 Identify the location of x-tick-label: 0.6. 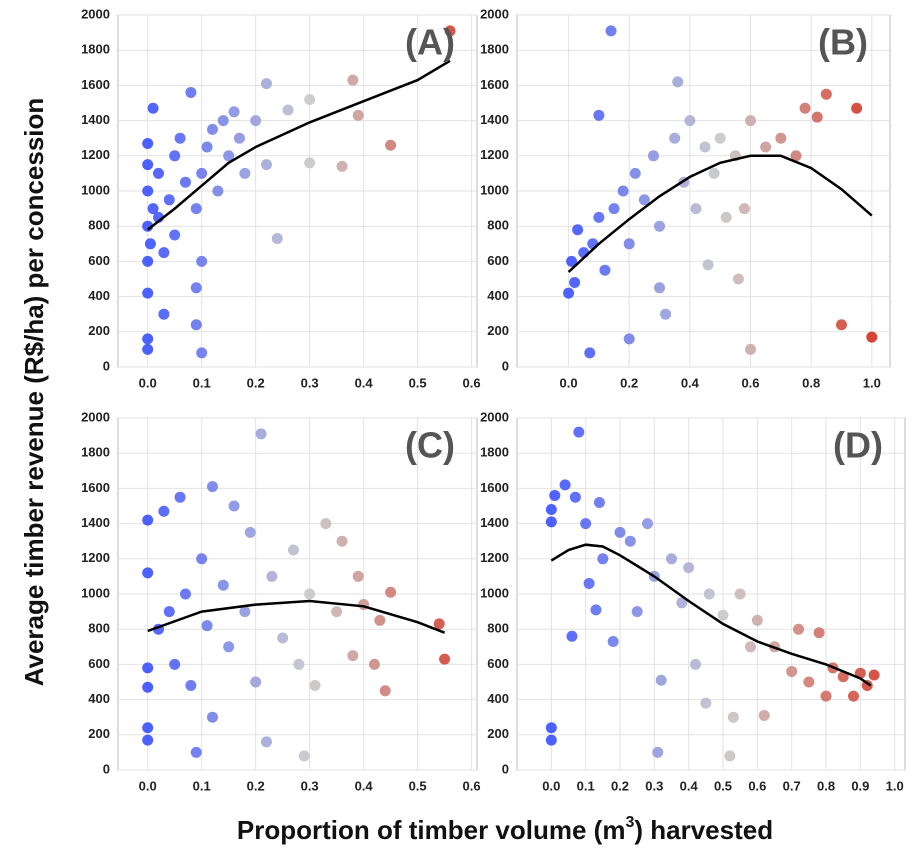
(757, 785).